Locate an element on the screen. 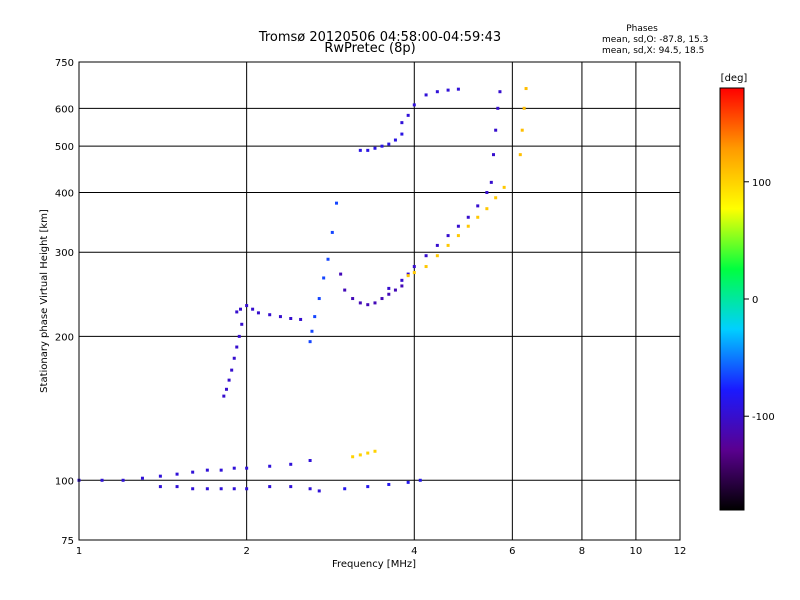  y-axis-label: Stationary phase Virtual Height [km] is located at coordinates (44, 301).